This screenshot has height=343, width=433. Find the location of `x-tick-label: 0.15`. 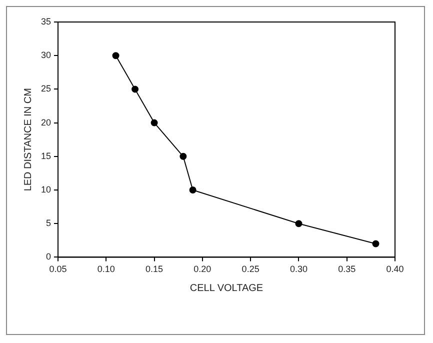

x-tick-label: 0.15 is located at coordinates (155, 269).